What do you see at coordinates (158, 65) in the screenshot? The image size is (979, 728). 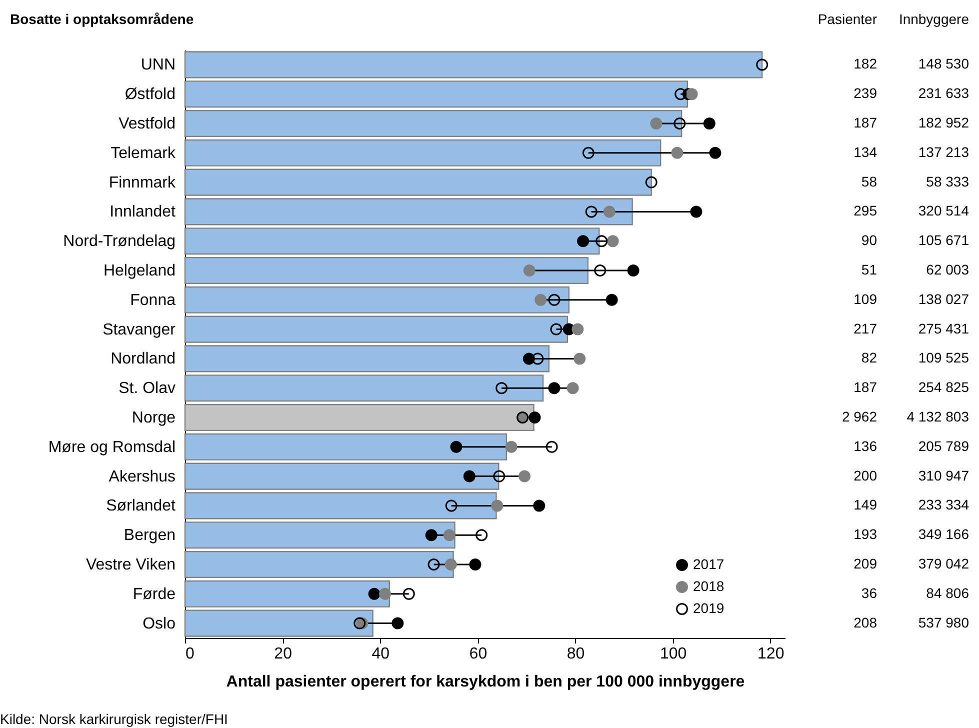 I see `y-tick-label: UNN` at bounding box center [158, 65].